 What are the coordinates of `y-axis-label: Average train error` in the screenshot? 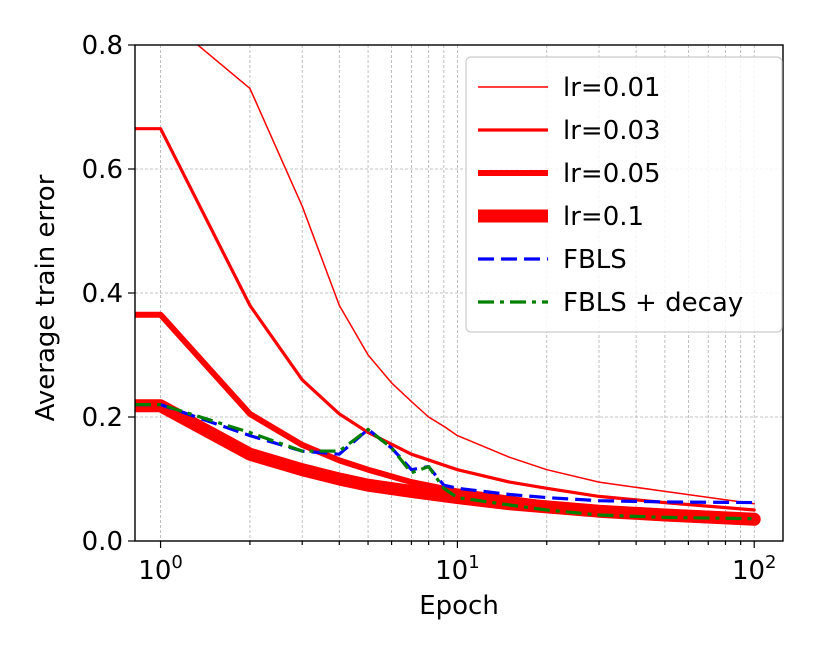 It's located at (46, 297).